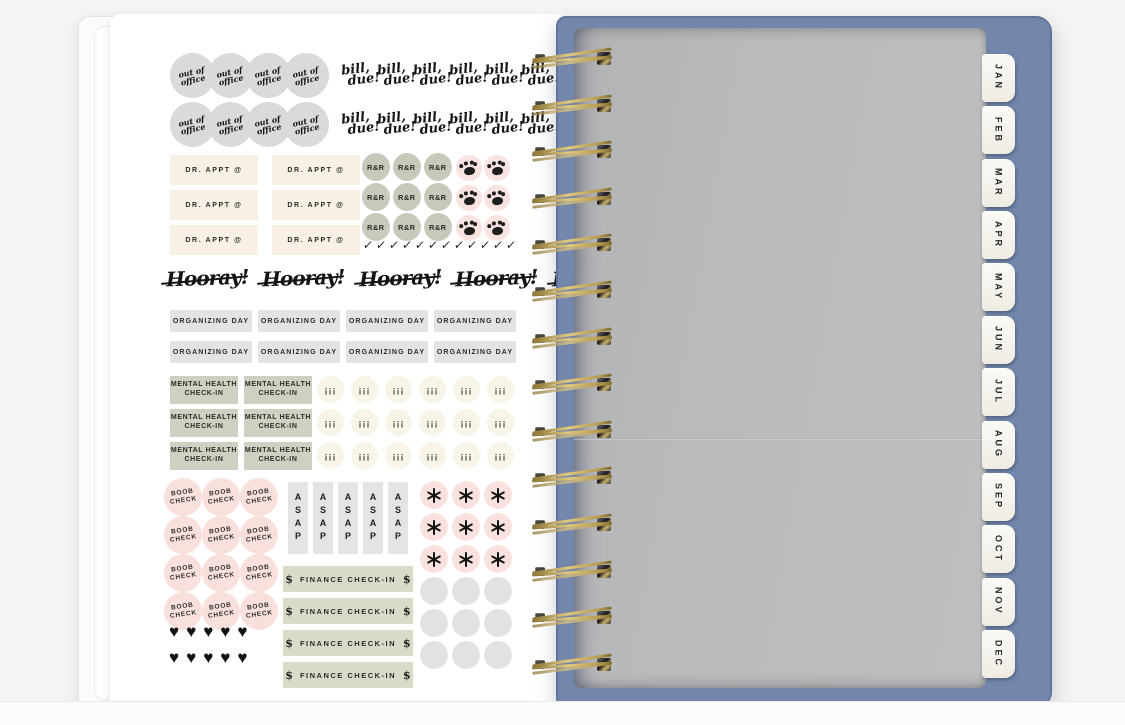 This screenshot has width=1125, height=725. What do you see at coordinates (562, 713) in the screenshot?
I see `table-surface-edge` at bounding box center [562, 713].